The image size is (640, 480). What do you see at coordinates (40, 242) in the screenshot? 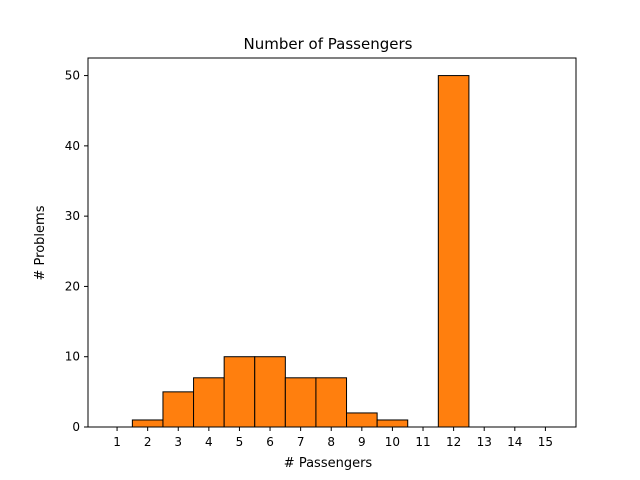
I see `y-axis-label: # Problems` at bounding box center [40, 242].